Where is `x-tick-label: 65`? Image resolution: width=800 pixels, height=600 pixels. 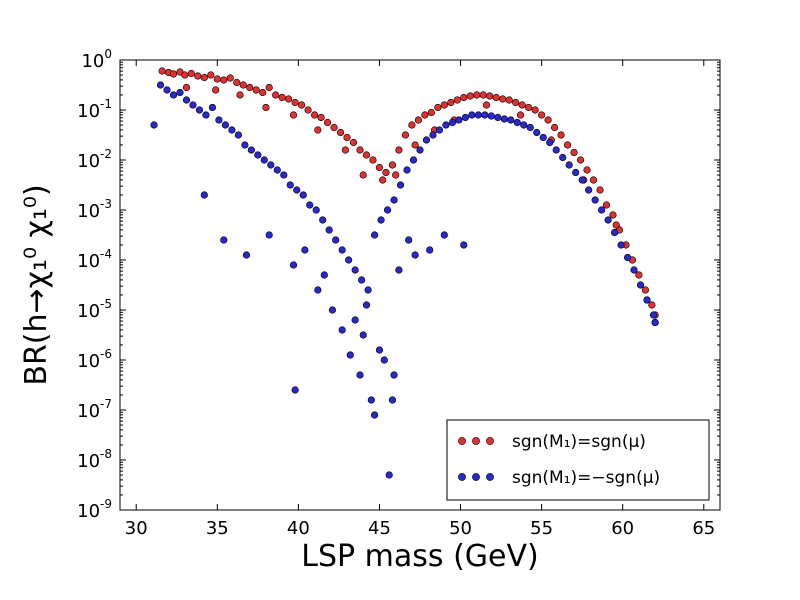 x-tick-label: 65 is located at coordinates (703, 528).